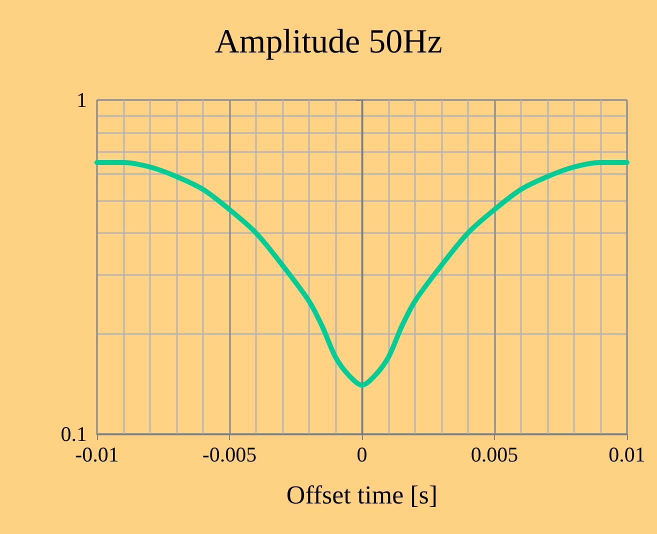 The height and width of the screenshot is (534, 657). What do you see at coordinates (81, 100) in the screenshot?
I see `y-tick-label: 1` at bounding box center [81, 100].